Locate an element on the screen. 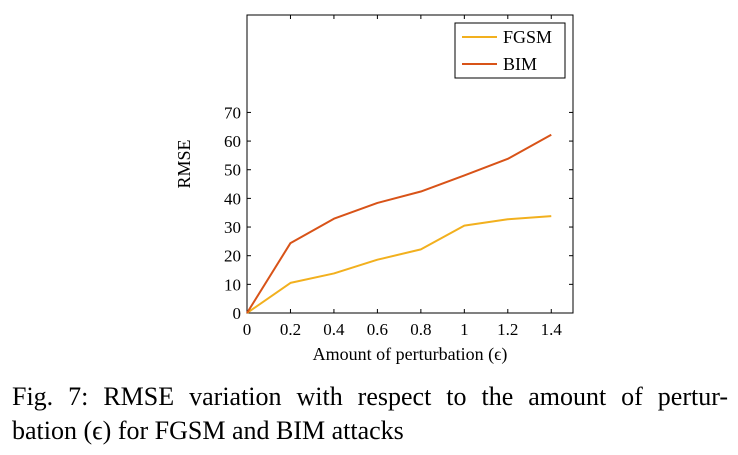  legend: FGSM BIM is located at coordinates (510, 50).